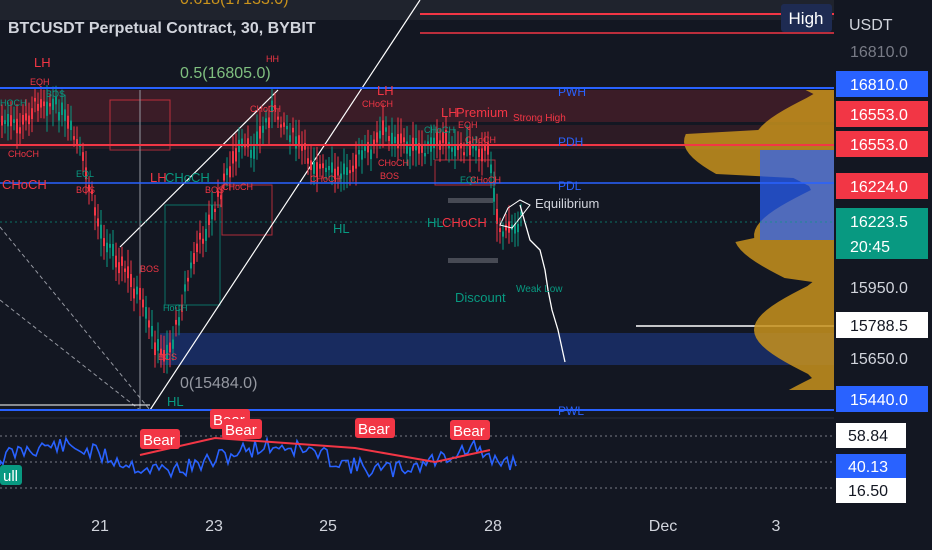 The height and width of the screenshot is (550, 932). What do you see at coordinates (883, 255) in the screenshot?
I see `price-axis-panel` at bounding box center [883, 255].